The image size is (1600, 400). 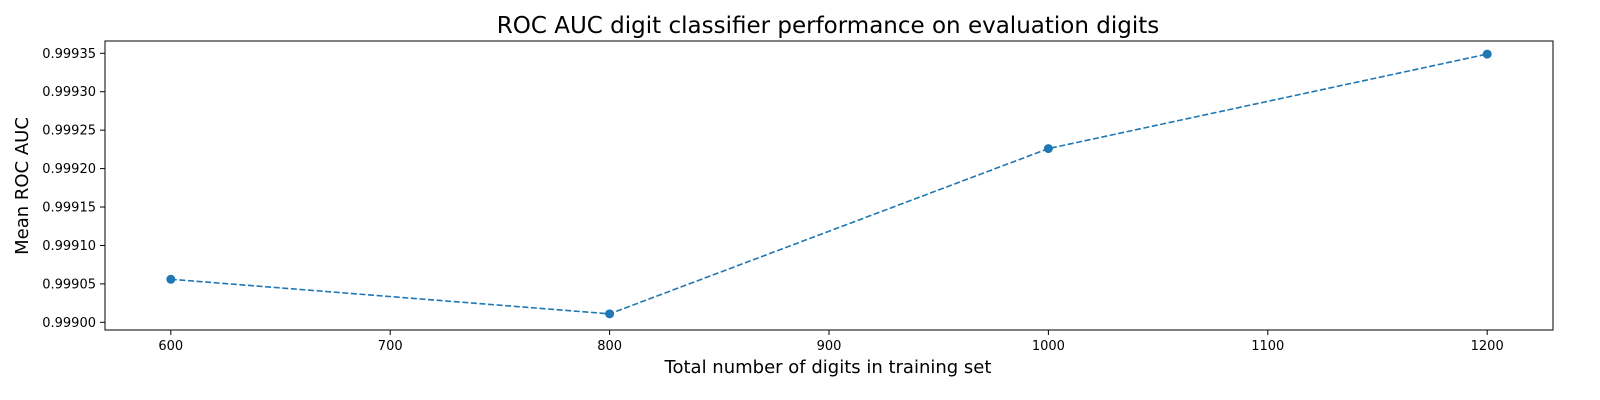 I want to click on x-tick-label: 1100, so click(x=1267, y=346).